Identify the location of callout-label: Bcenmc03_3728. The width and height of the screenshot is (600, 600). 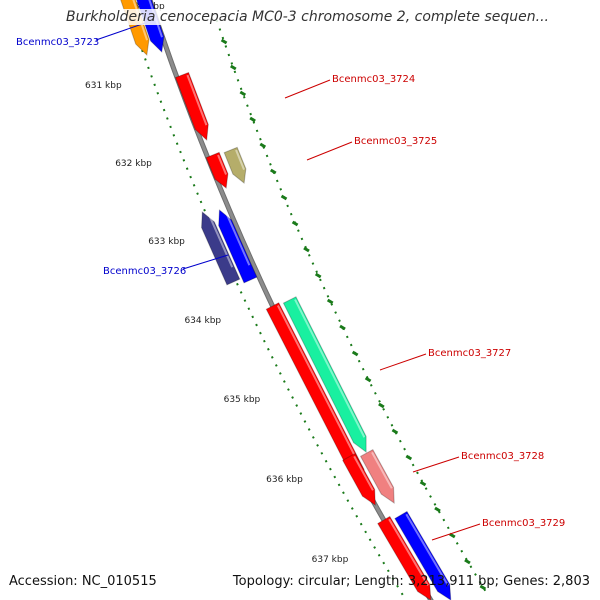
(502, 456).